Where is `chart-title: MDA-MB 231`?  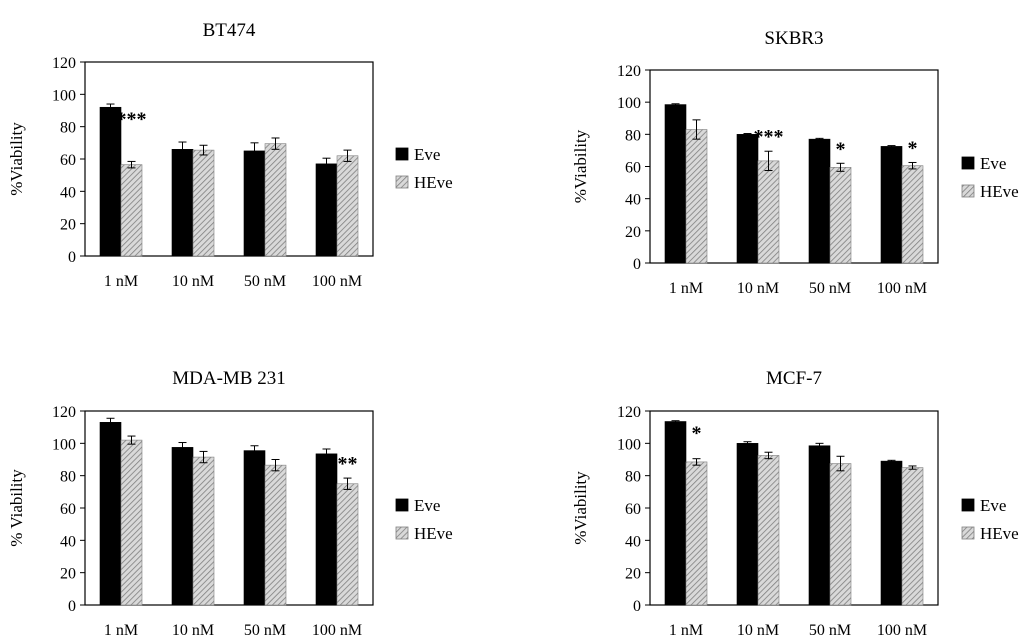 chart-title: MDA-MB 231 is located at coordinates (228, 378).